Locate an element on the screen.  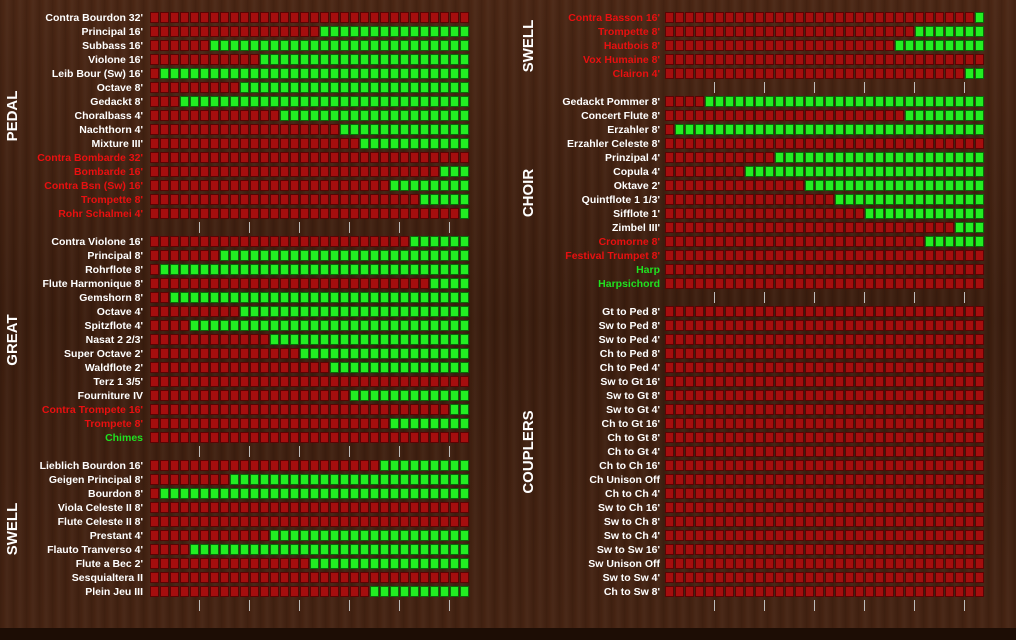
stop-label: Harpsichord is located at coordinates (629, 284).